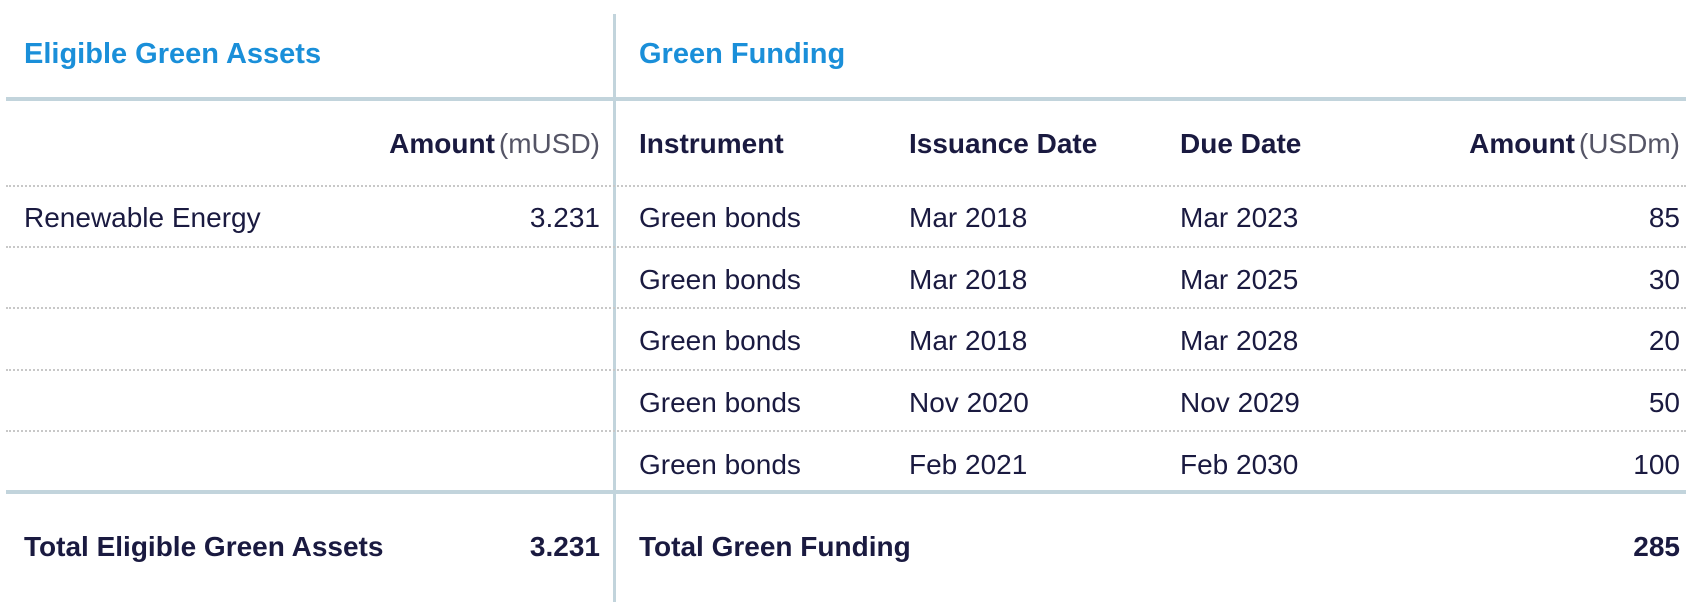 Image resolution: width=1692 pixels, height=603 pixels. What do you see at coordinates (1664, 217) in the screenshot?
I see `funding-amount: 85` at bounding box center [1664, 217].